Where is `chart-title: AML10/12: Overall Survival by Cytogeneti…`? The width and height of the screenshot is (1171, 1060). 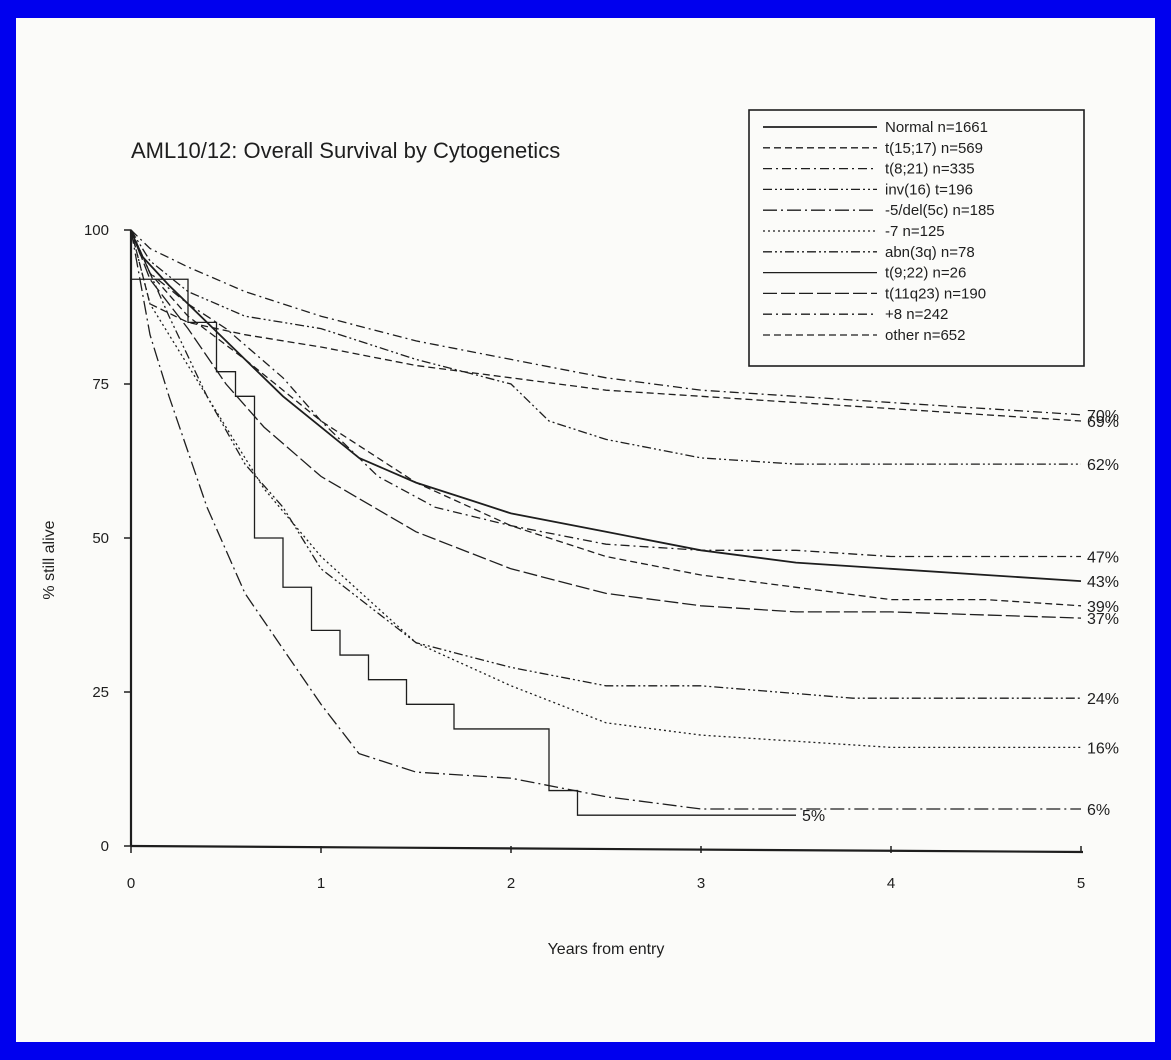
chart-title: AML10/12: Overall Survival by Cytogeneti… is located at coordinates (345, 150).